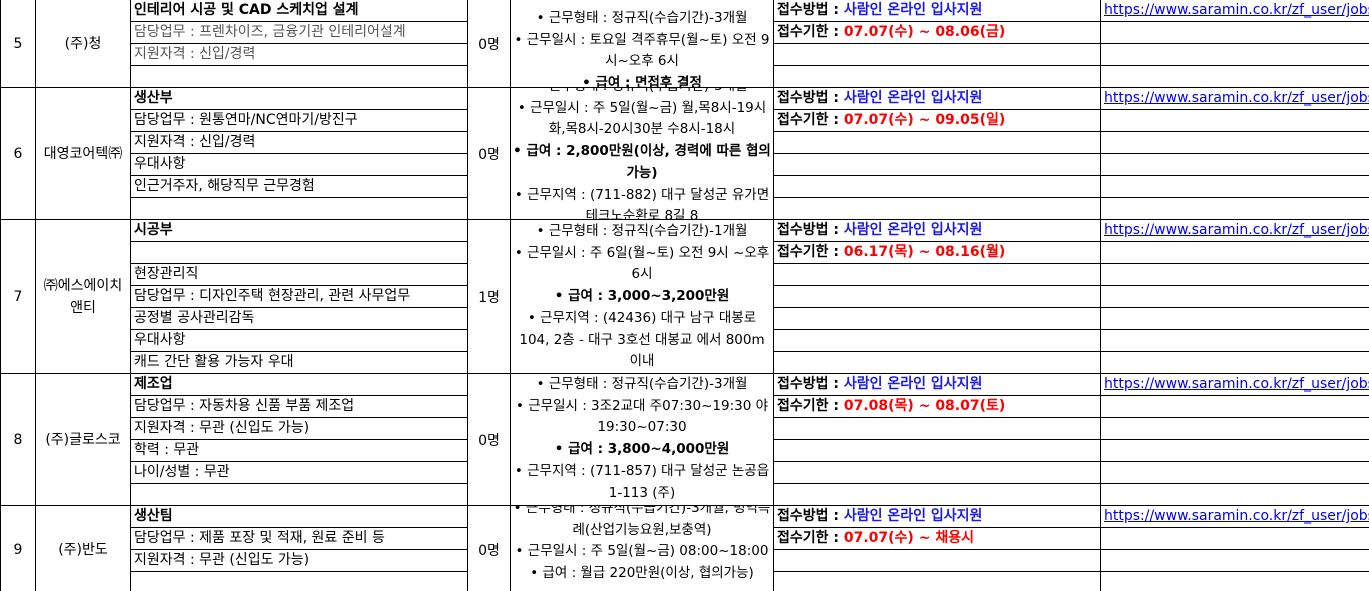 The height and width of the screenshot is (591, 1369). Describe the element at coordinates (299, 121) in the screenshot. I see `job-detail-cell: 담당업무 : 원통연마/NC연마기/방진구` at that location.